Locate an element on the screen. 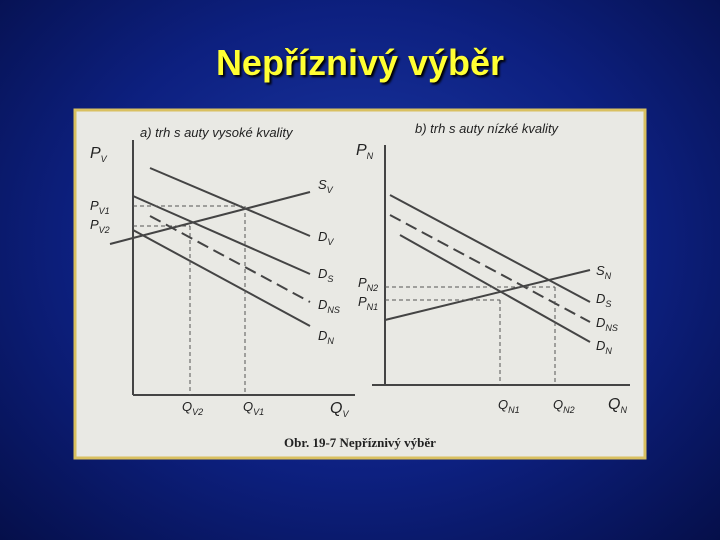  axis-label: QN2 is located at coordinates (564, 406).